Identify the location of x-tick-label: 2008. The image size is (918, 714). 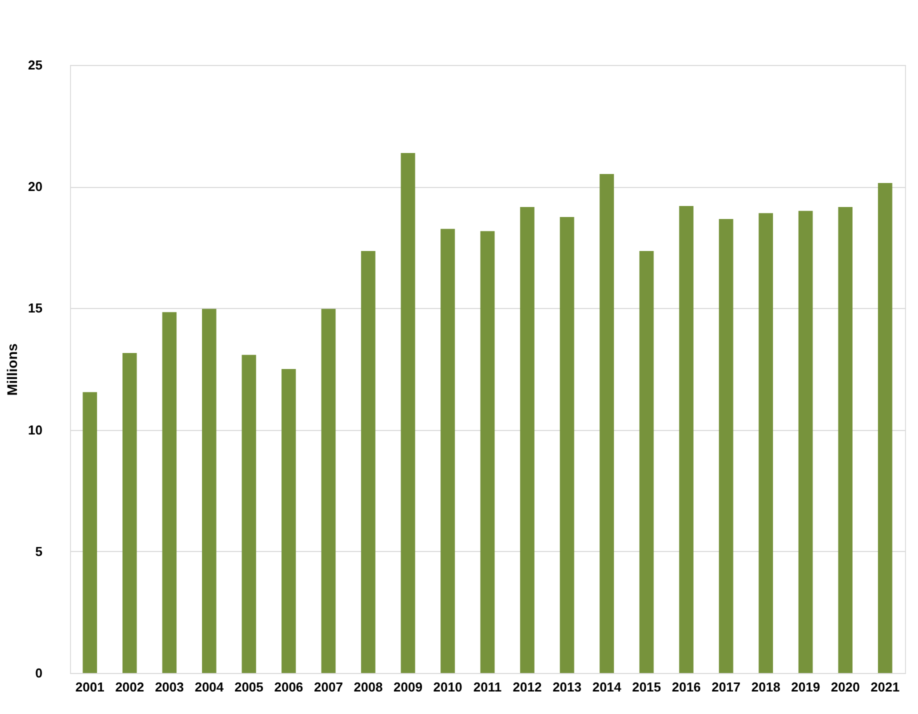
(368, 687).